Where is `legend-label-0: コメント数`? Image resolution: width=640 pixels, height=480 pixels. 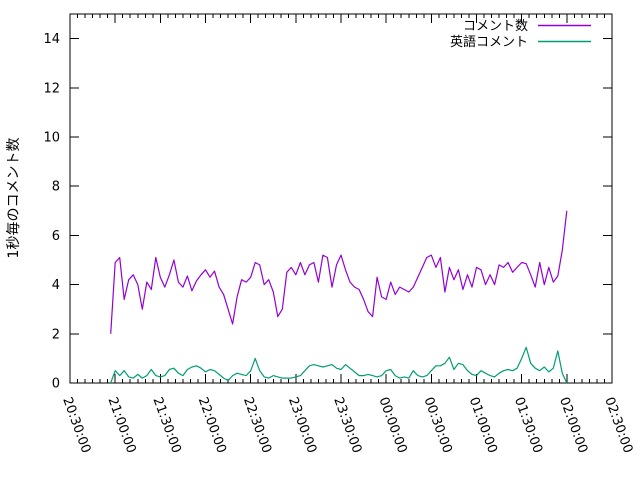
legend-label-0: コメント数 is located at coordinates (495, 26).